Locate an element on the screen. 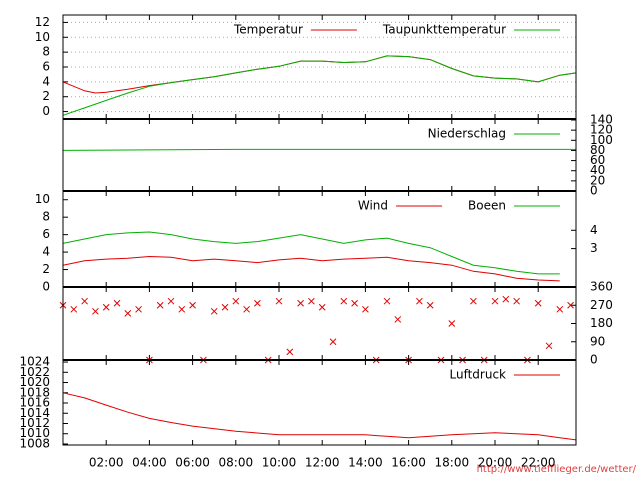 Image resolution: width=640 pixels, height=480 pixels. y-tick-label: 1022 is located at coordinates (34, 372).